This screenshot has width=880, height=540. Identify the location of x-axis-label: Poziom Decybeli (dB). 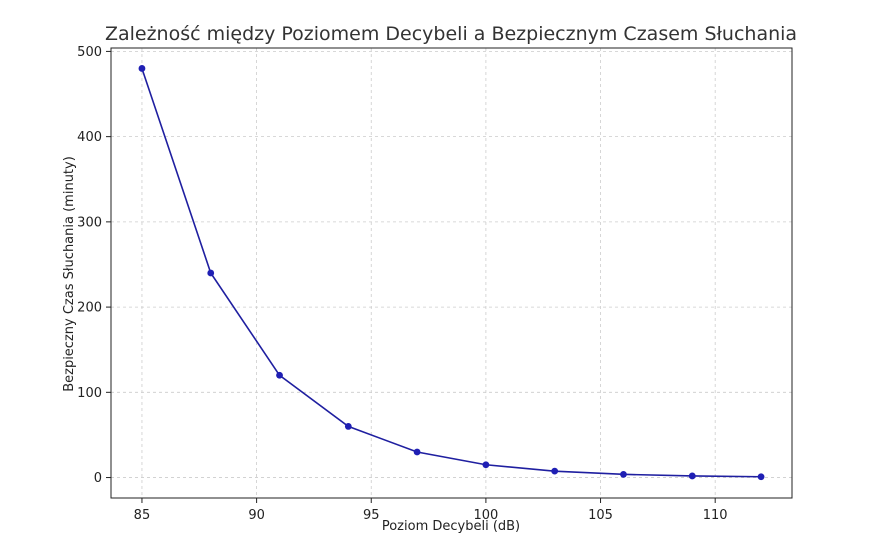
(451, 526).